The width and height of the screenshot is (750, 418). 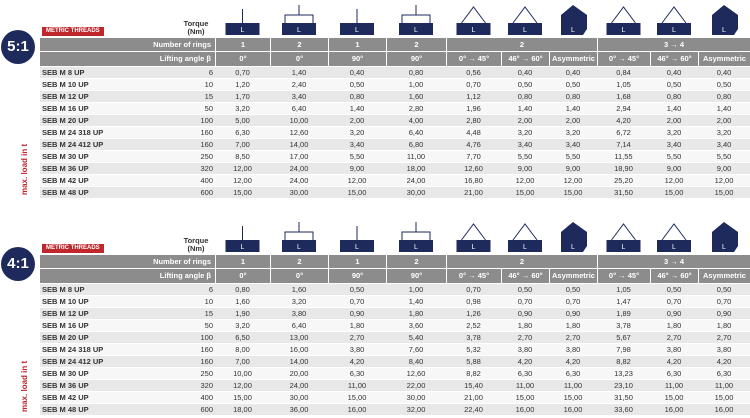 What do you see at coordinates (473, 373) in the screenshot?
I see `load-value: 8,82` at bounding box center [473, 373].